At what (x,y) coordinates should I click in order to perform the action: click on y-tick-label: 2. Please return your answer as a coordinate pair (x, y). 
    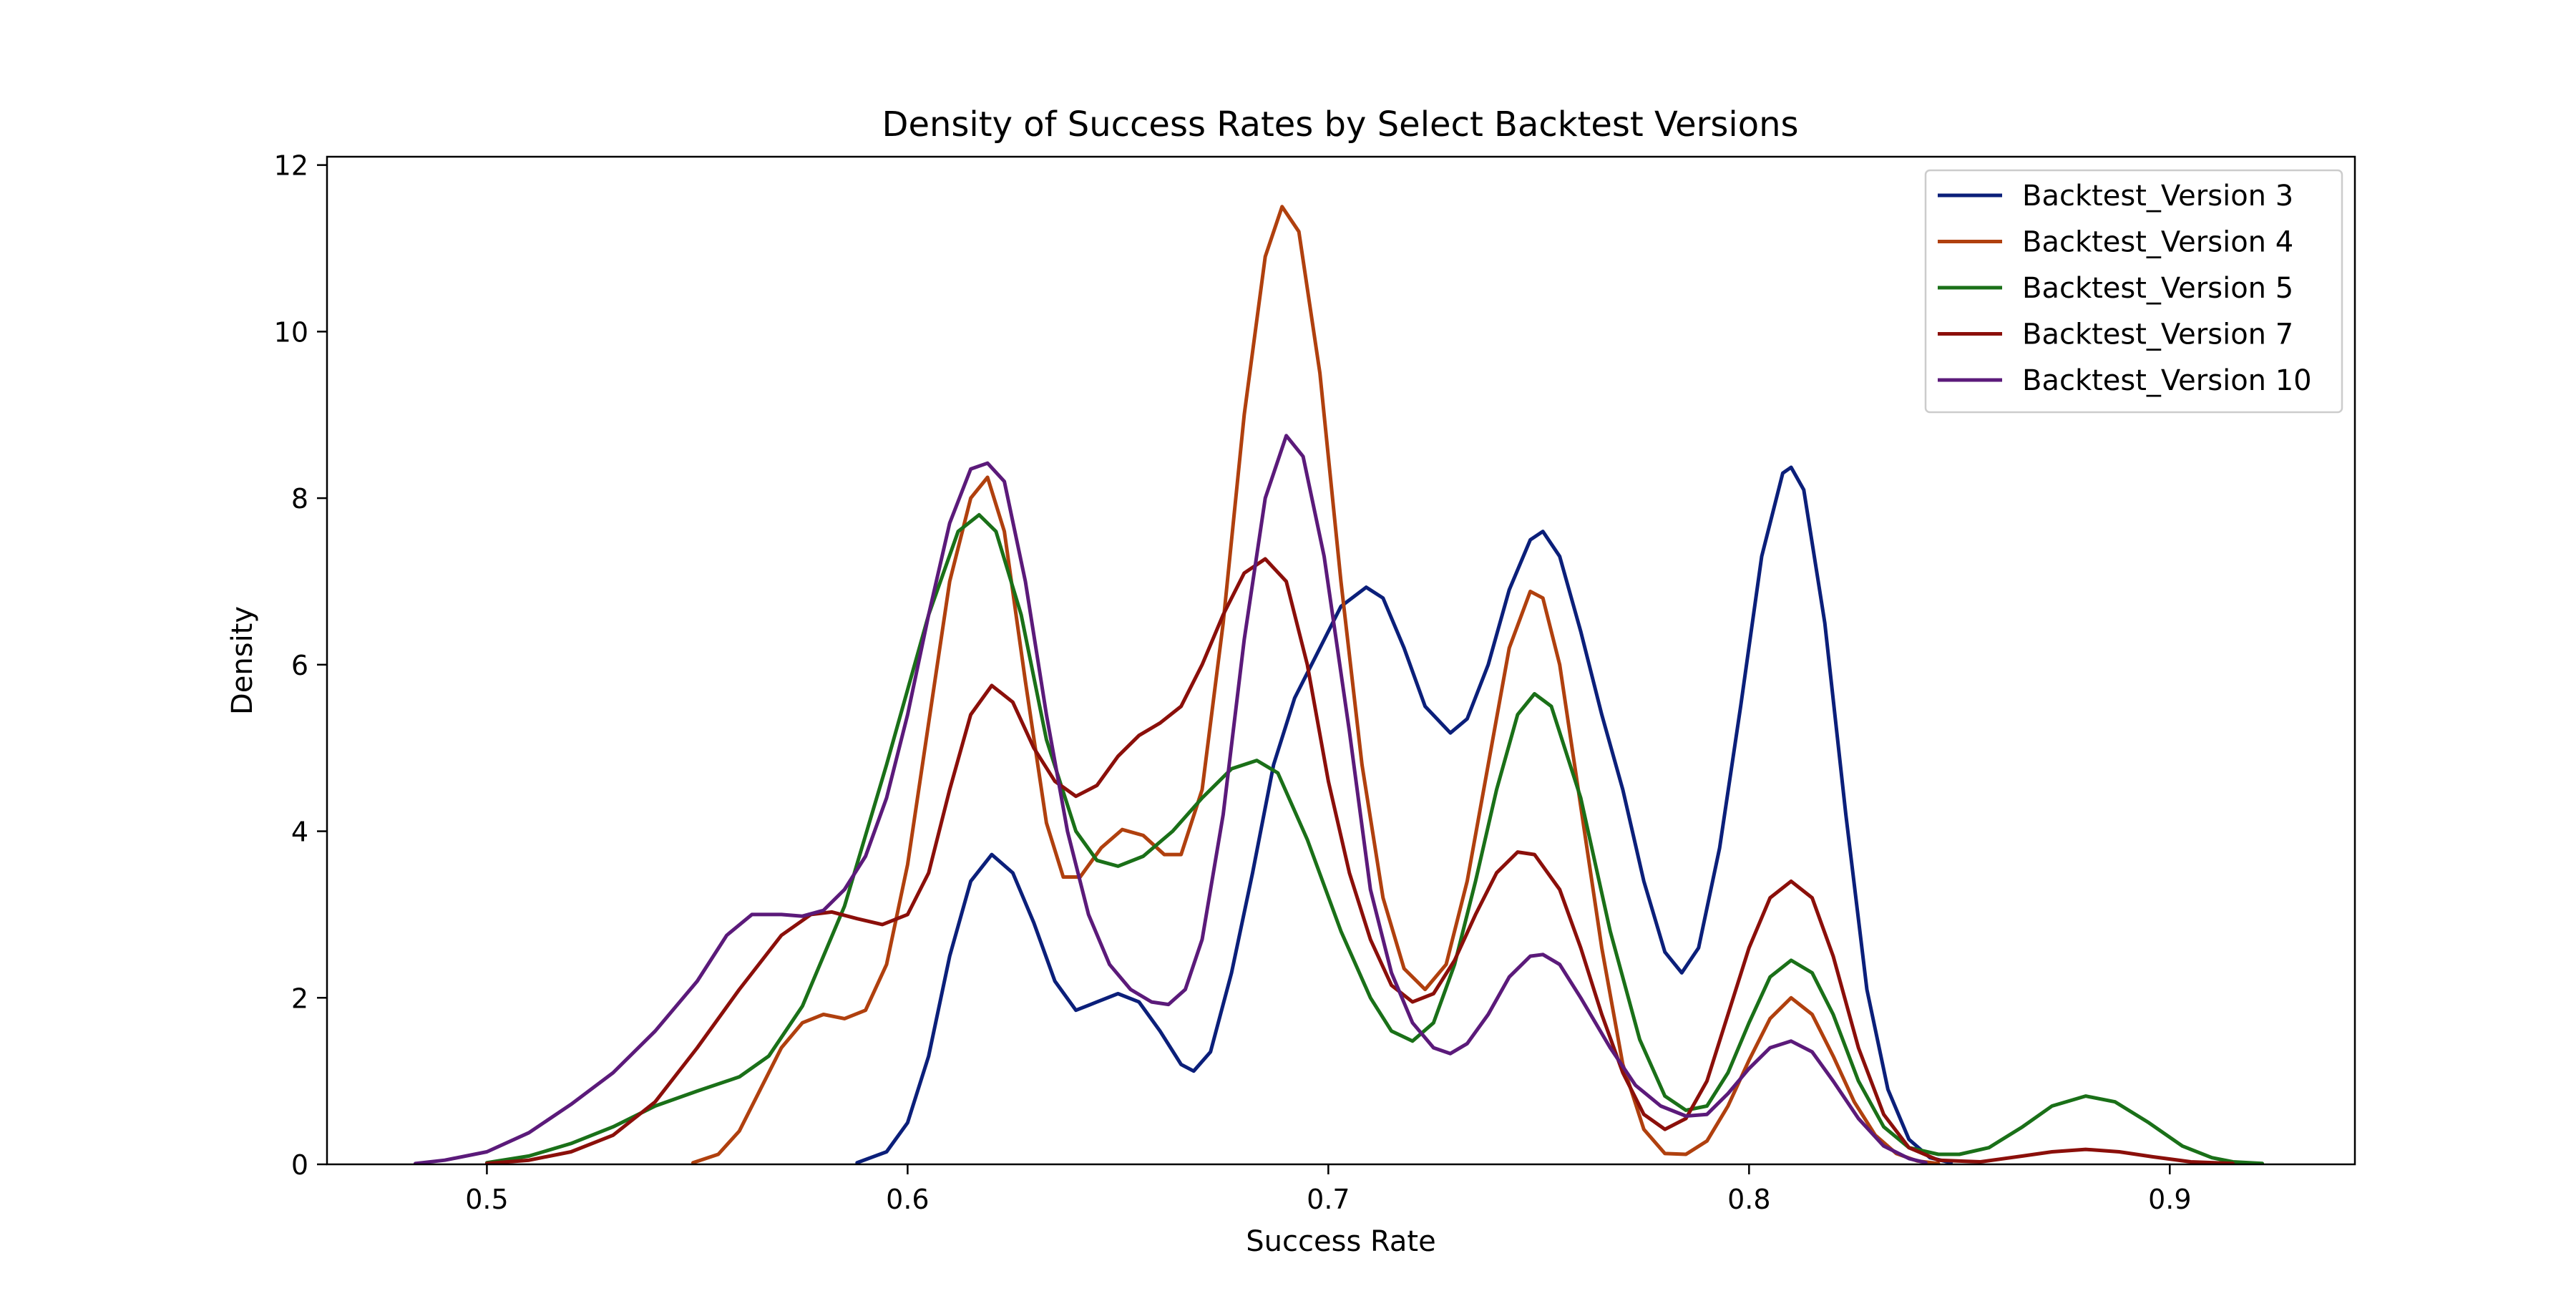
    Looking at the image, I should click on (299, 998).